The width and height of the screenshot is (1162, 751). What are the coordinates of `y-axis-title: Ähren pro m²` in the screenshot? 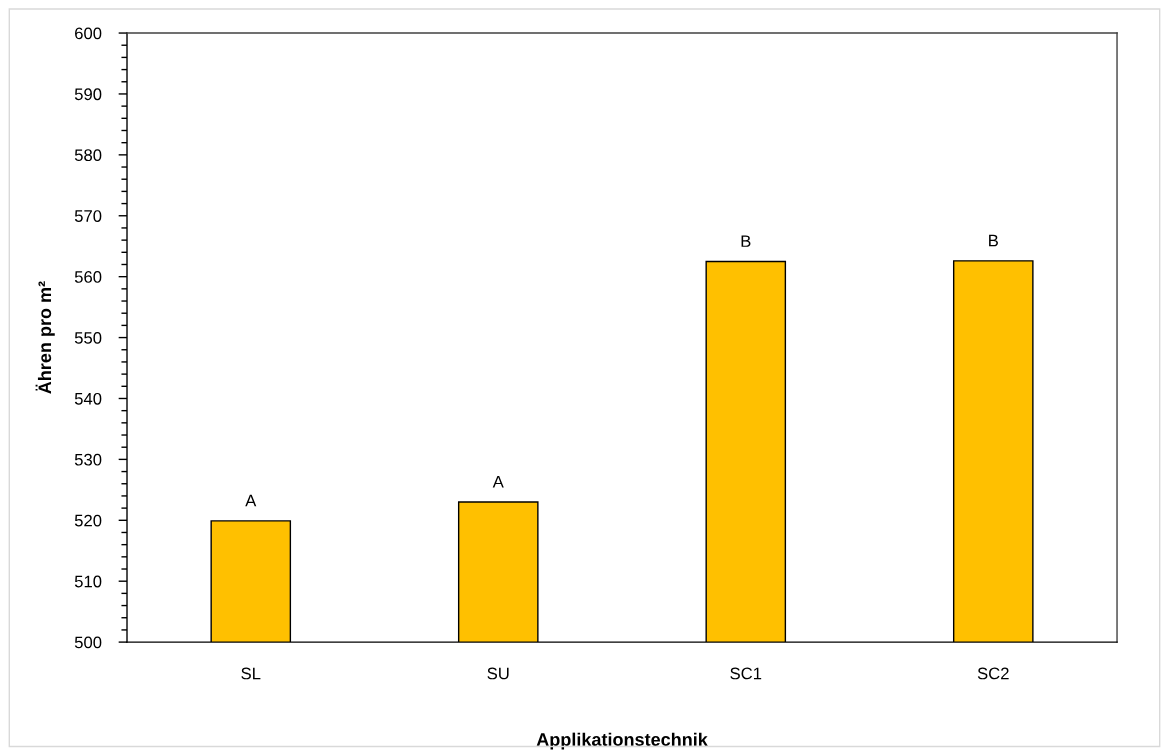 It's located at (45, 337).